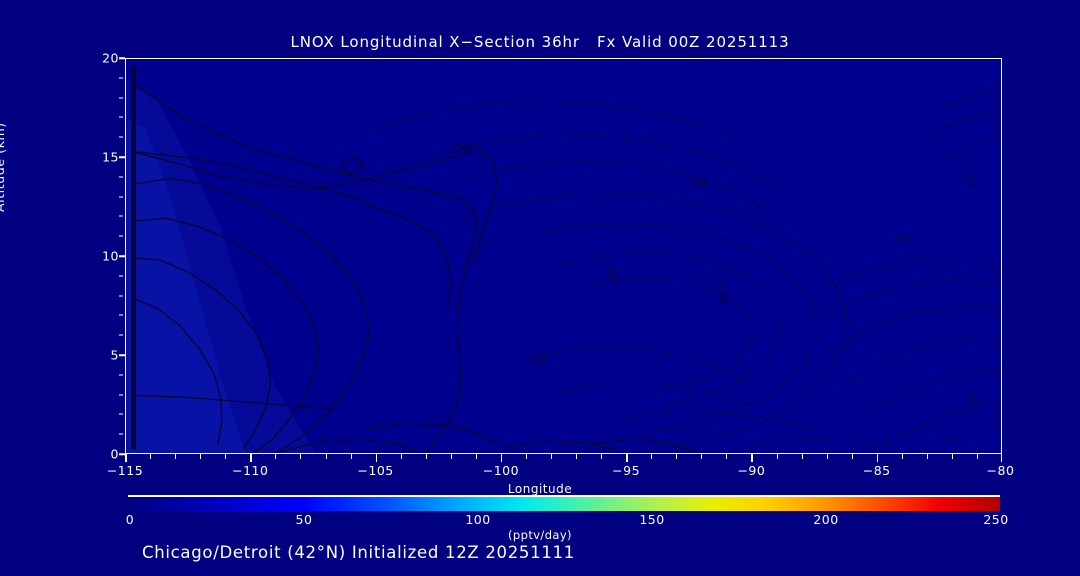 This screenshot has height=576, width=1080. I want to click on x-tick-label: −80, so click(1000, 470).